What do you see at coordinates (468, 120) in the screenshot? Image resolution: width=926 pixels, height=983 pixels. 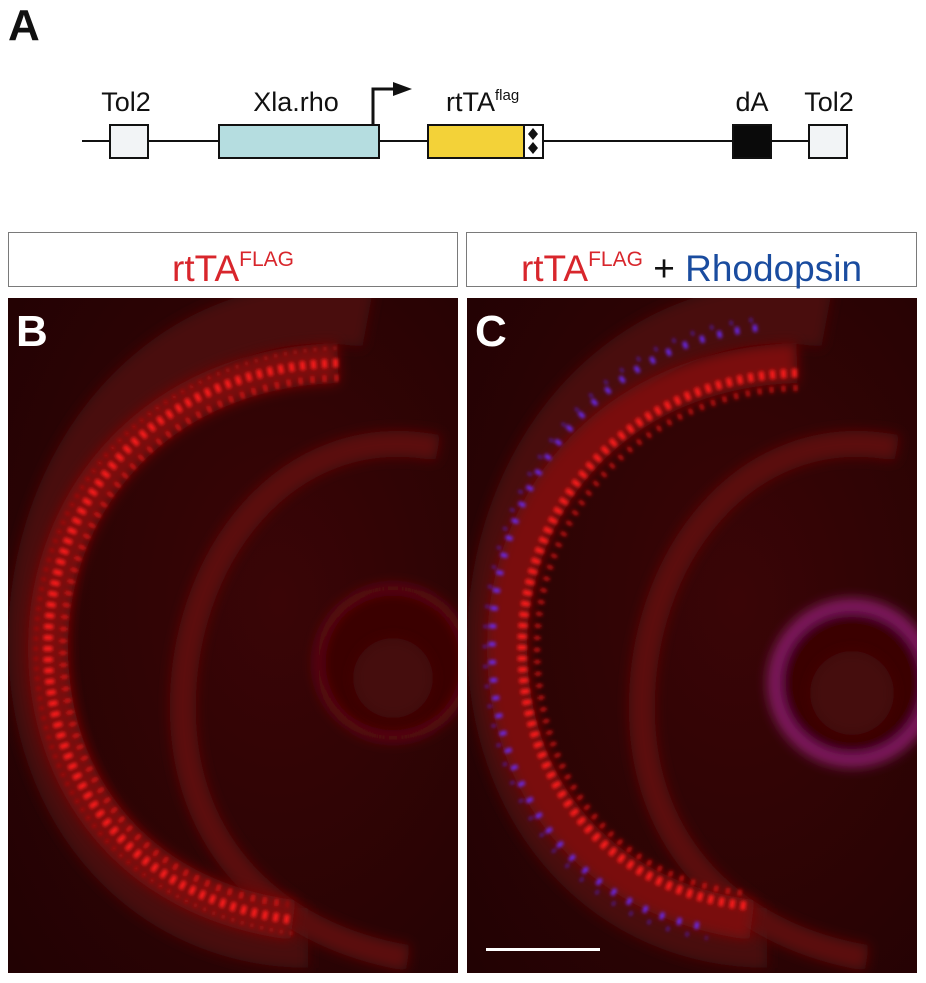 I see `construct-diagram: Tol2 Xla.rho rtTAflag dA Tol2` at bounding box center [468, 120].